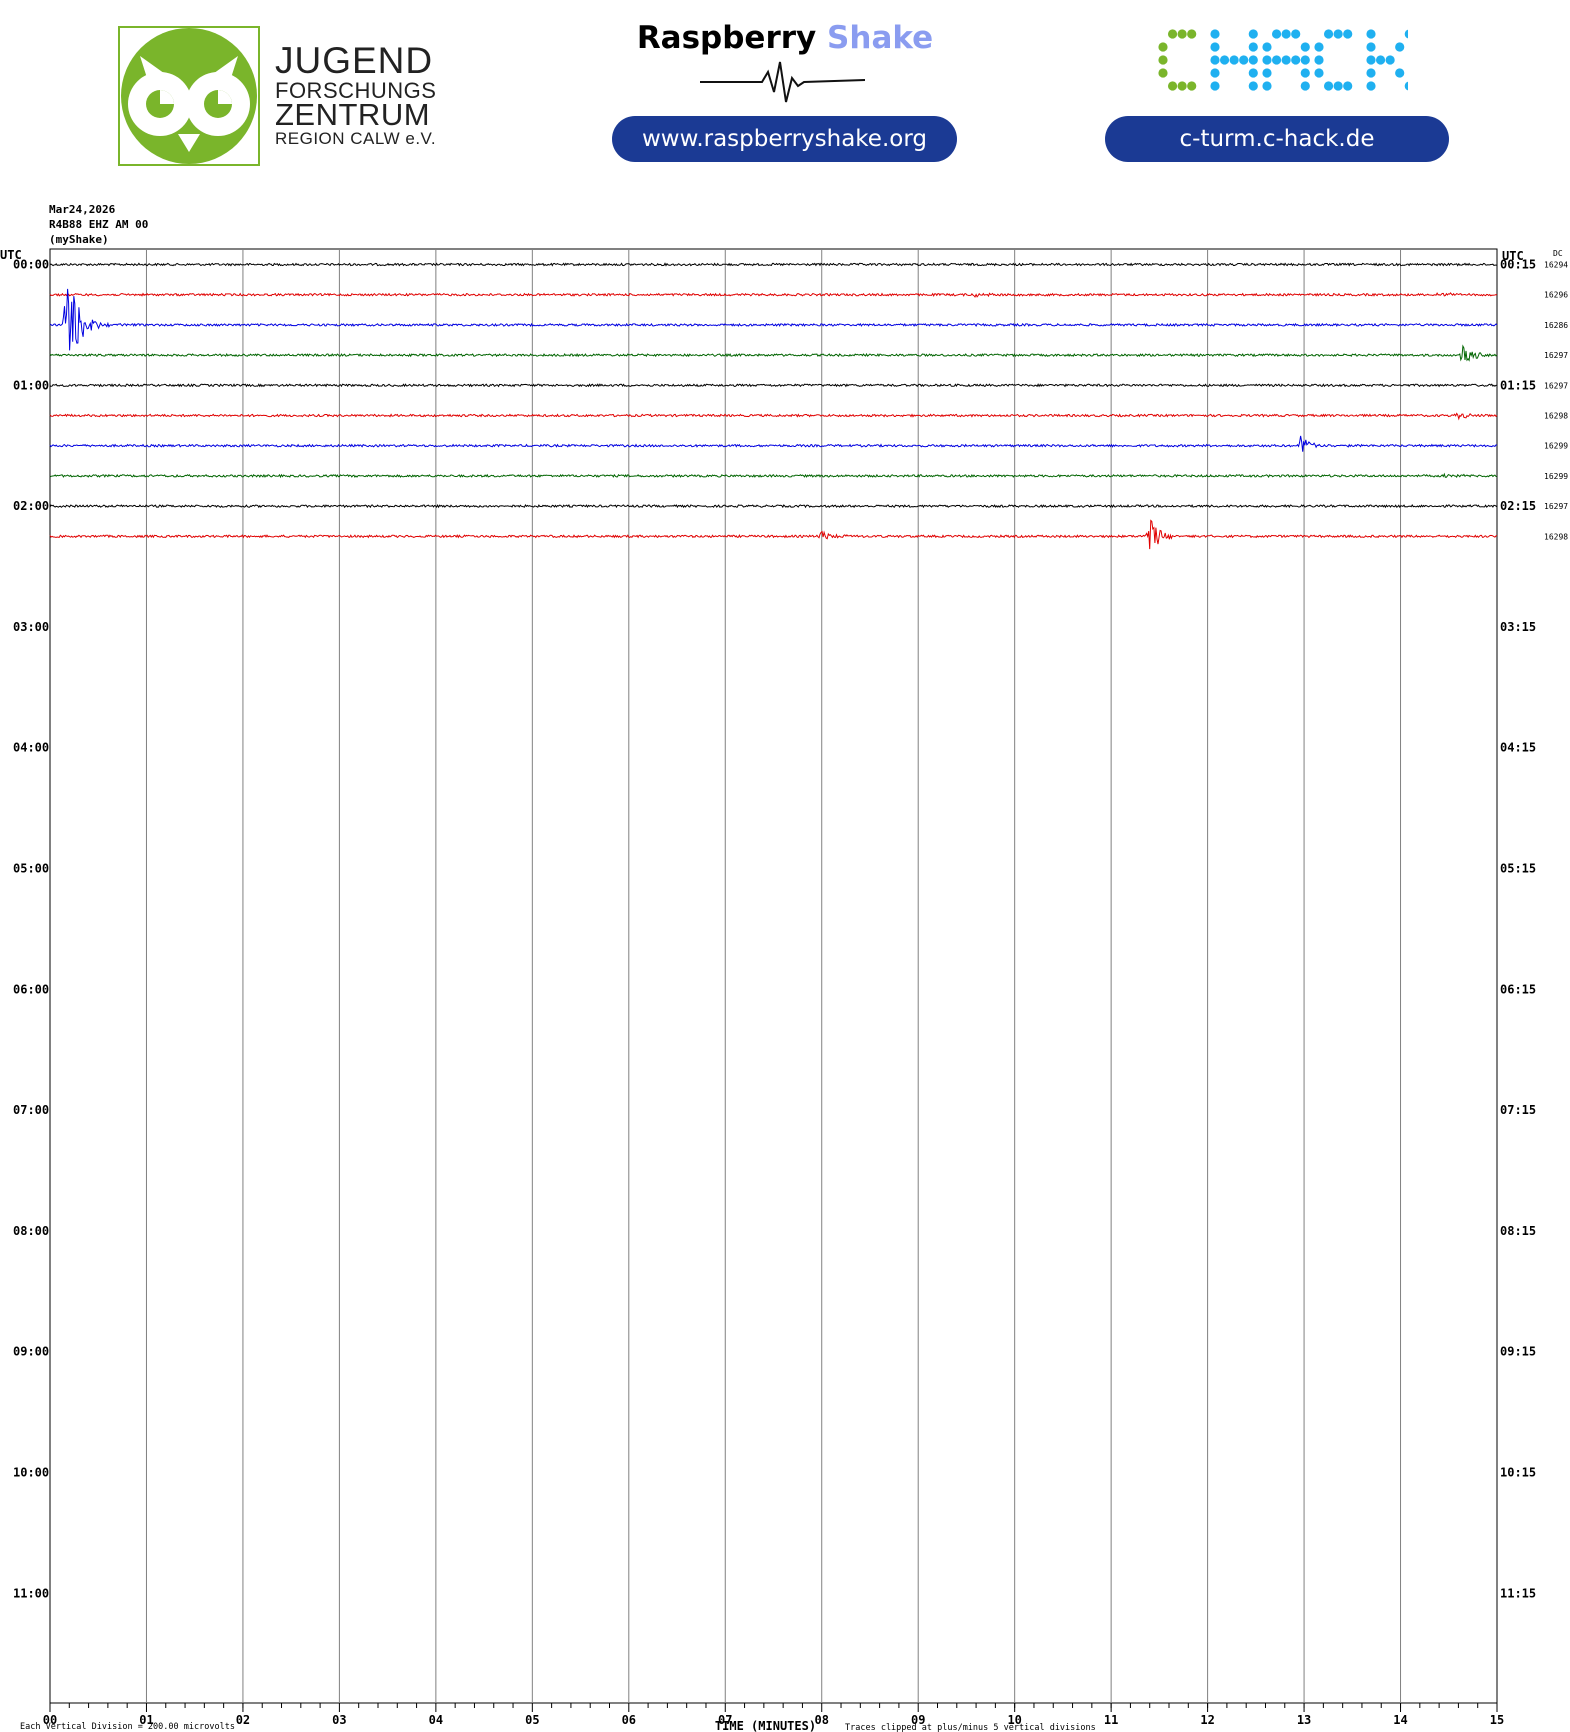 The image size is (1570, 1732). I want to click on hour-label-right: 11:15, so click(1518, 1593).